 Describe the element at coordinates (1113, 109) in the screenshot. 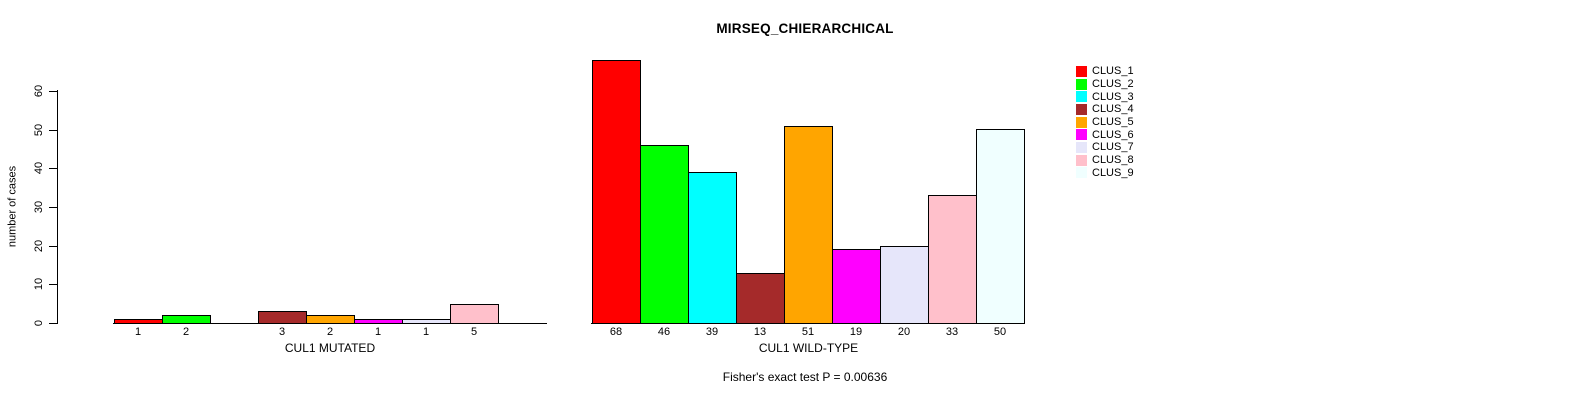

I see `legend-label: CLUS_4` at that location.